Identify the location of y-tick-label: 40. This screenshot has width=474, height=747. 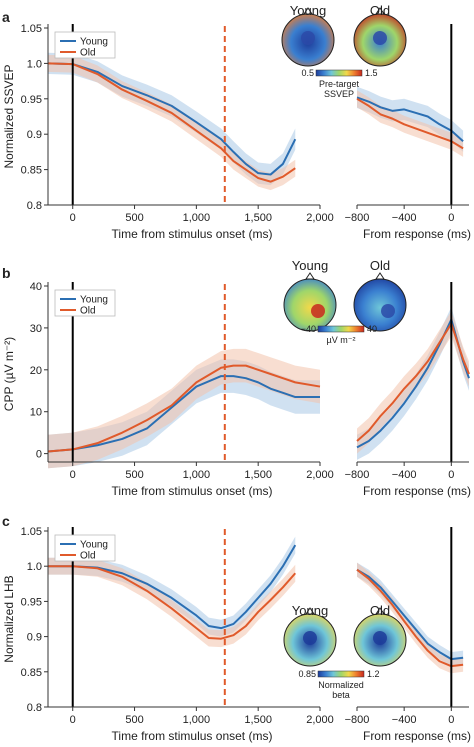
(36, 287).